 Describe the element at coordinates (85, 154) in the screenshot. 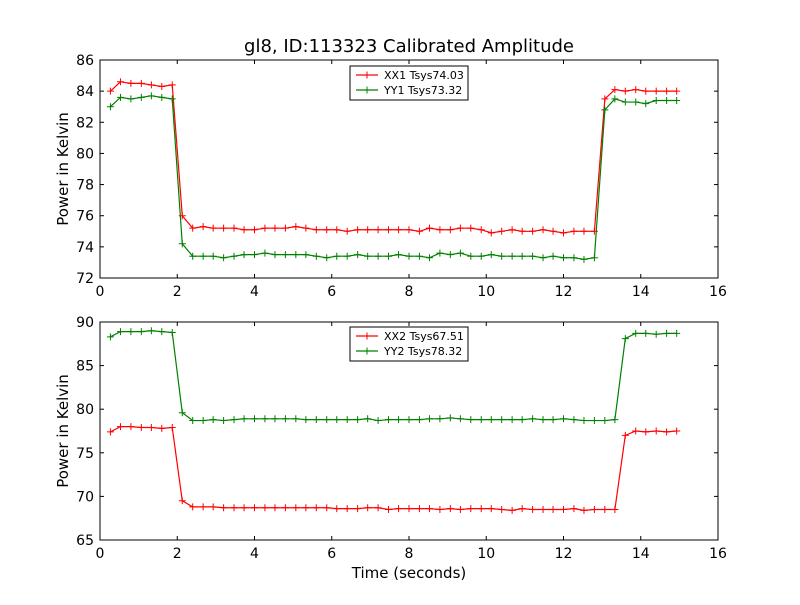

I see `y-tick-label: 80` at that location.